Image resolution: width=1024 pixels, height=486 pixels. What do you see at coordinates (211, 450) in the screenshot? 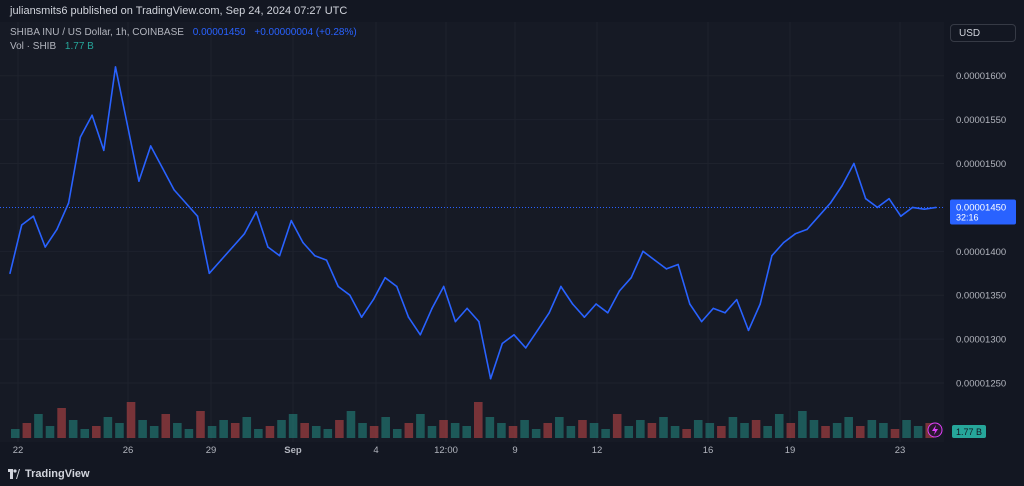
I see `x-tick-label: 29` at bounding box center [211, 450].